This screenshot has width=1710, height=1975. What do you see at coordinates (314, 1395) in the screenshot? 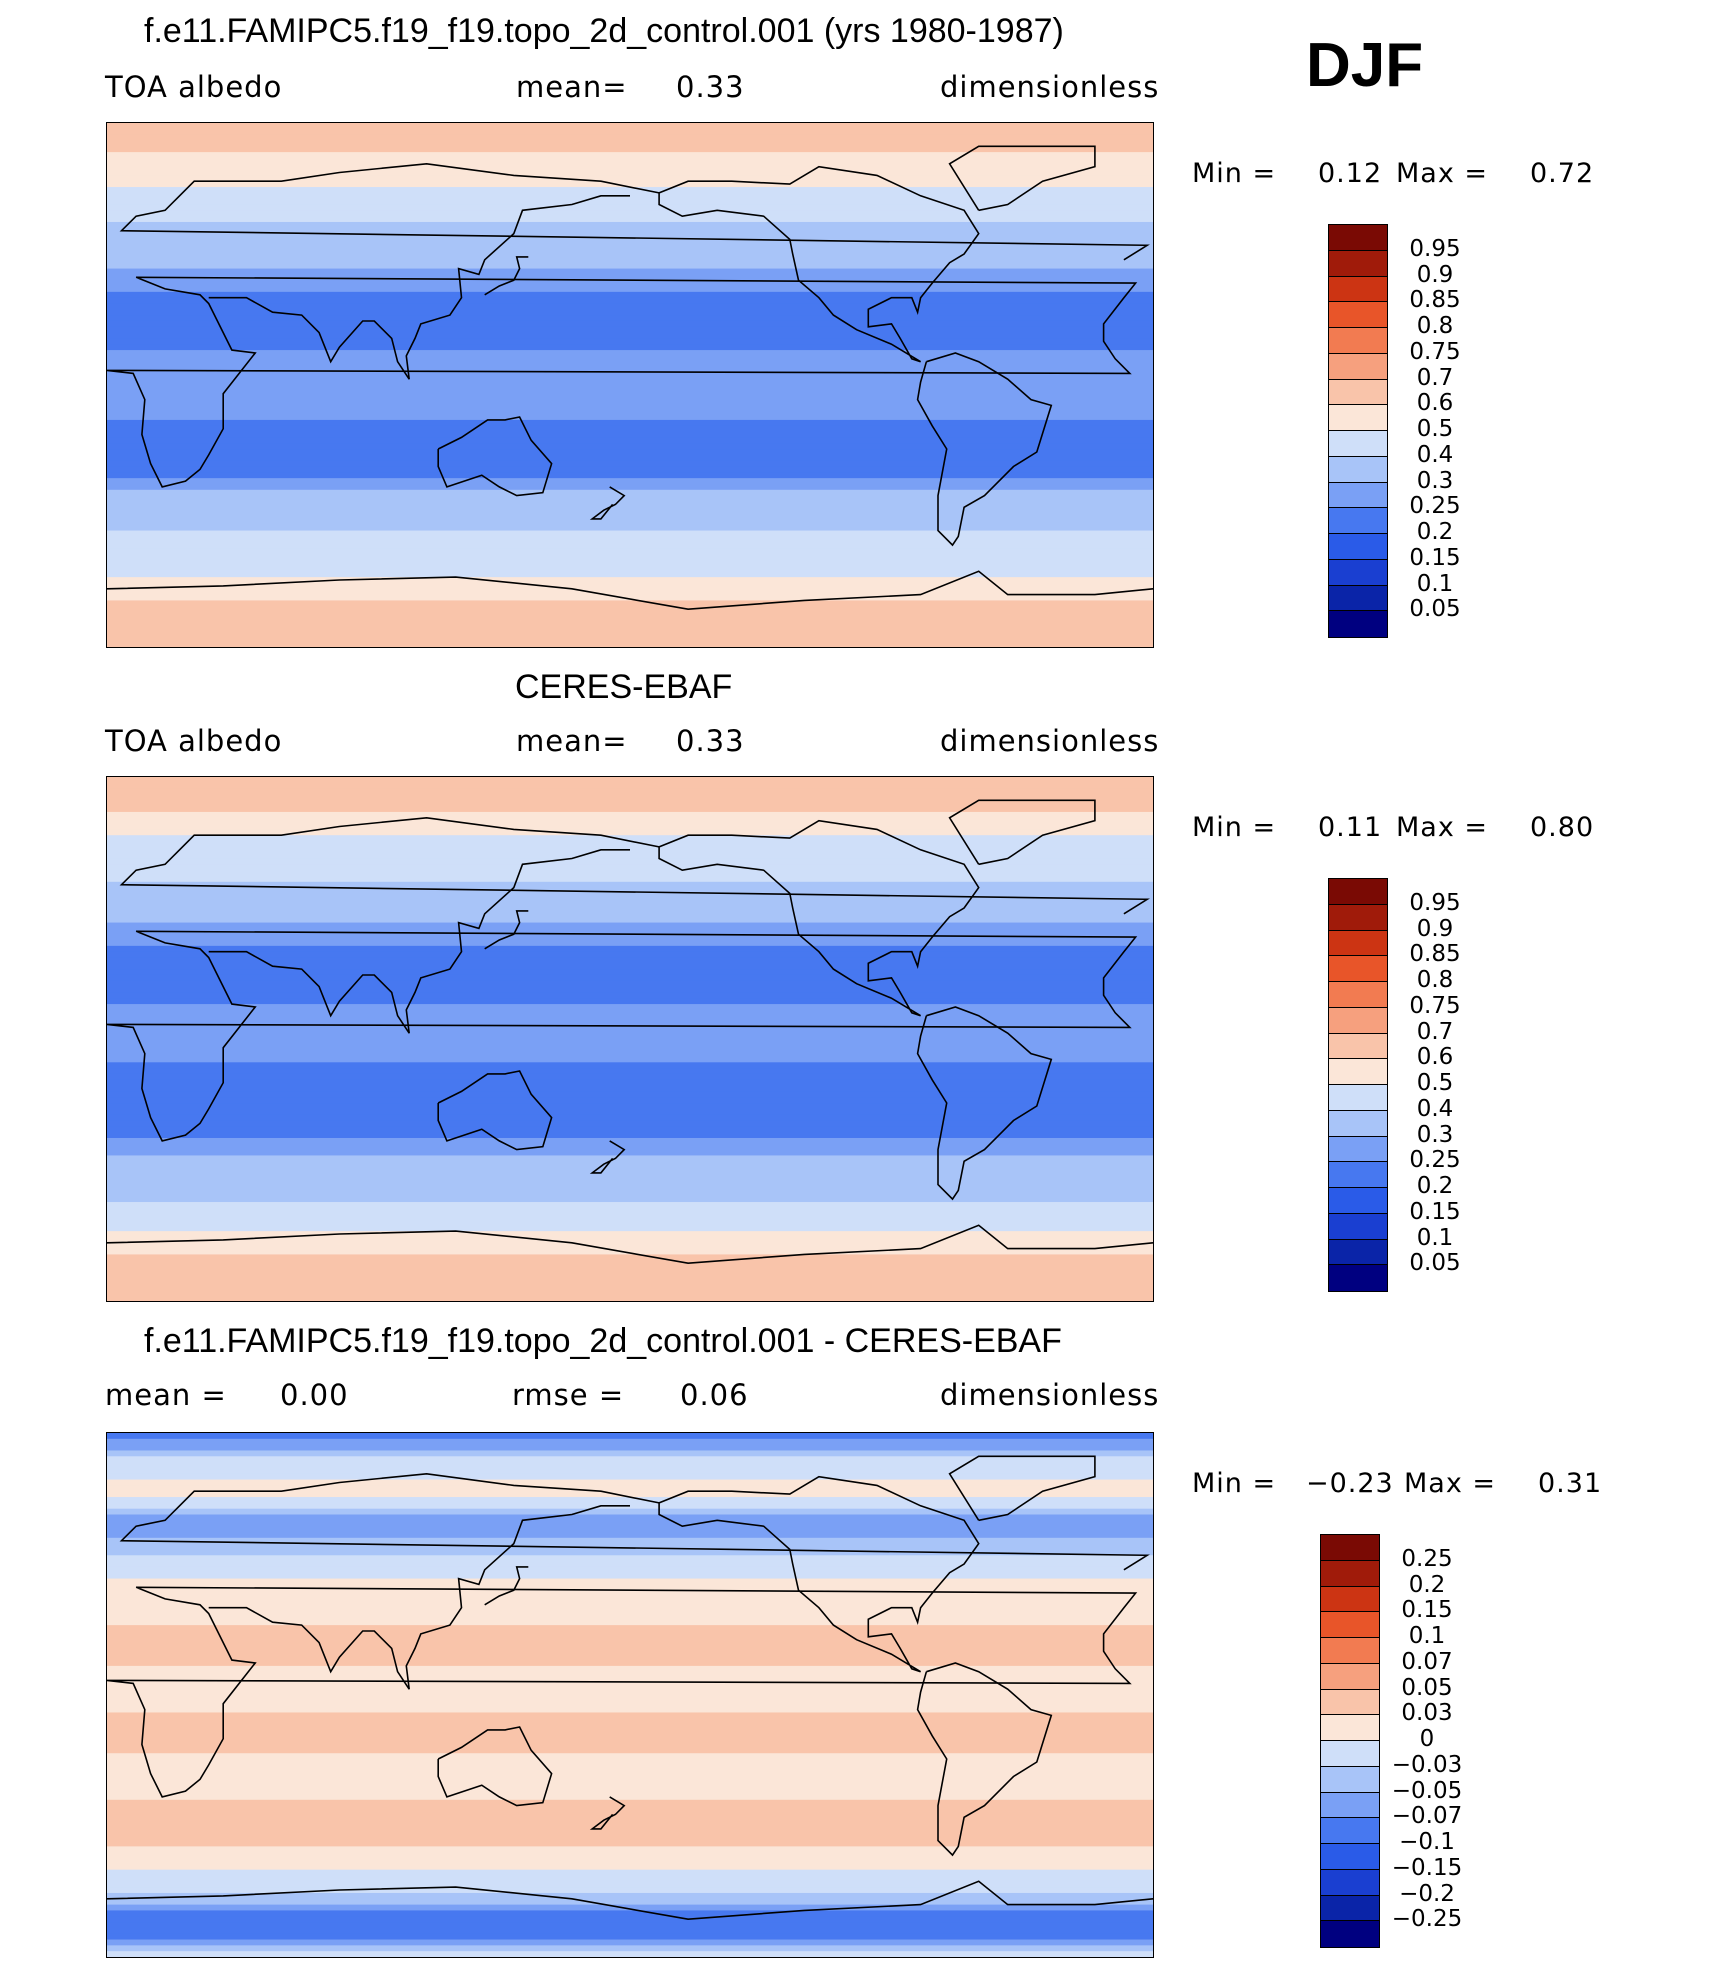
I see `mean-value: 0.00` at bounding box center [314, 1395].